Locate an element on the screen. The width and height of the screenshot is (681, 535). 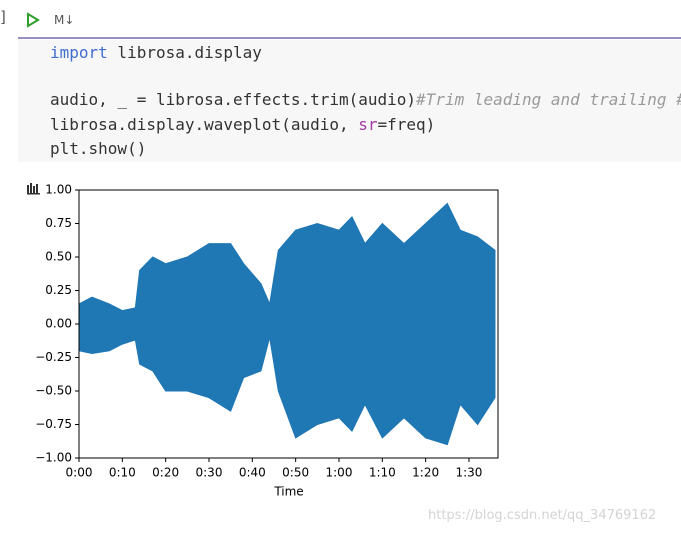
y-tick-label: −0.75 is located at coordinates (53, 424).